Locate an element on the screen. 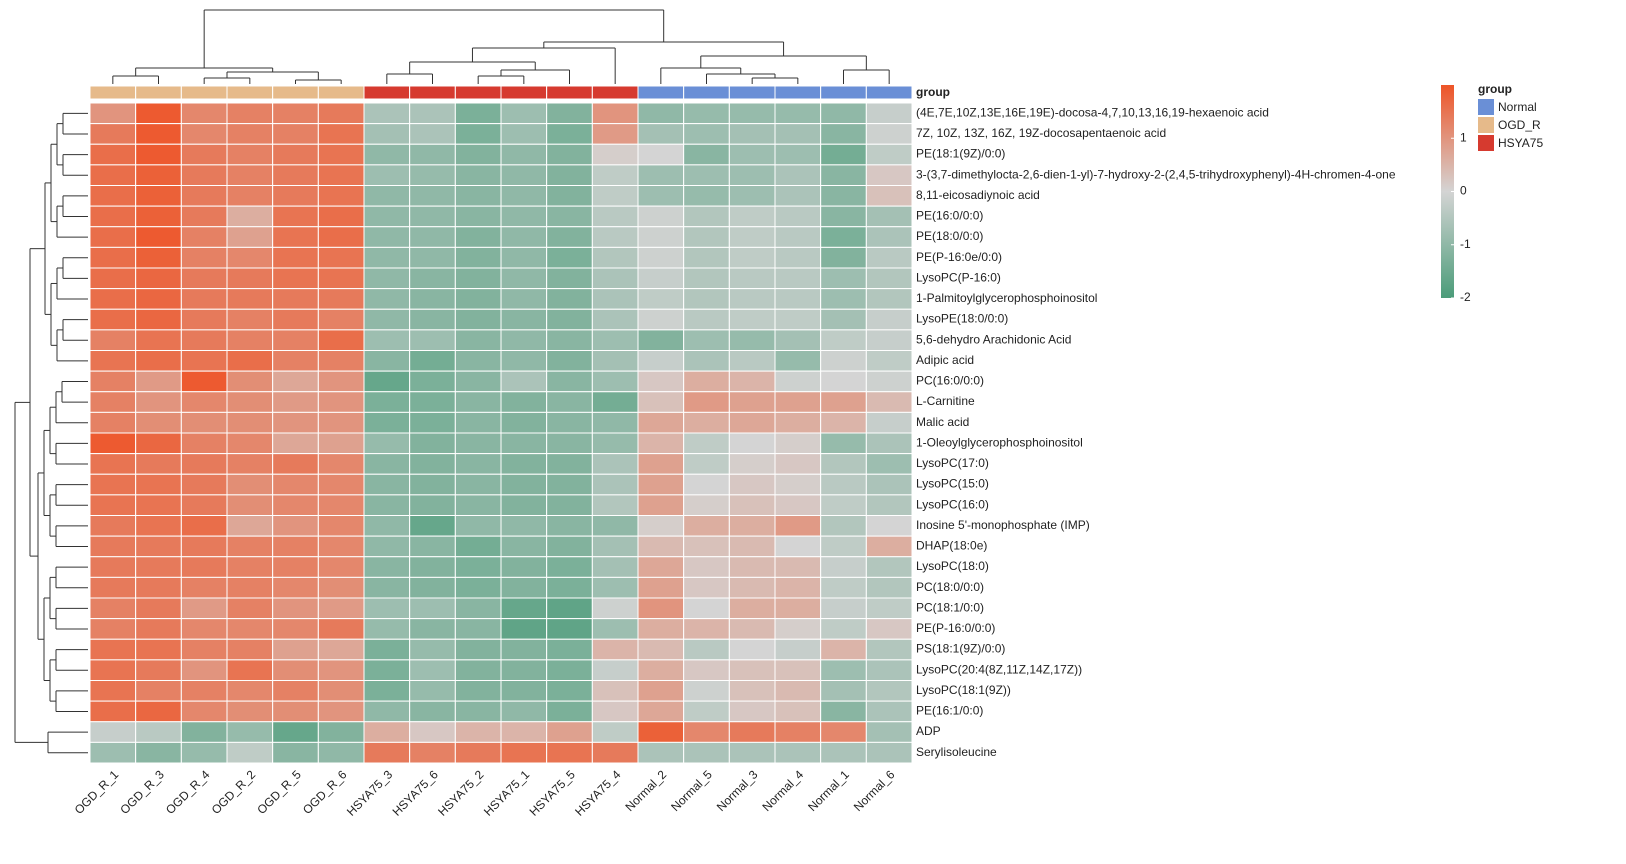 The image size is (1626, 864). legend-title: group is located at coordinates (1495, 89).